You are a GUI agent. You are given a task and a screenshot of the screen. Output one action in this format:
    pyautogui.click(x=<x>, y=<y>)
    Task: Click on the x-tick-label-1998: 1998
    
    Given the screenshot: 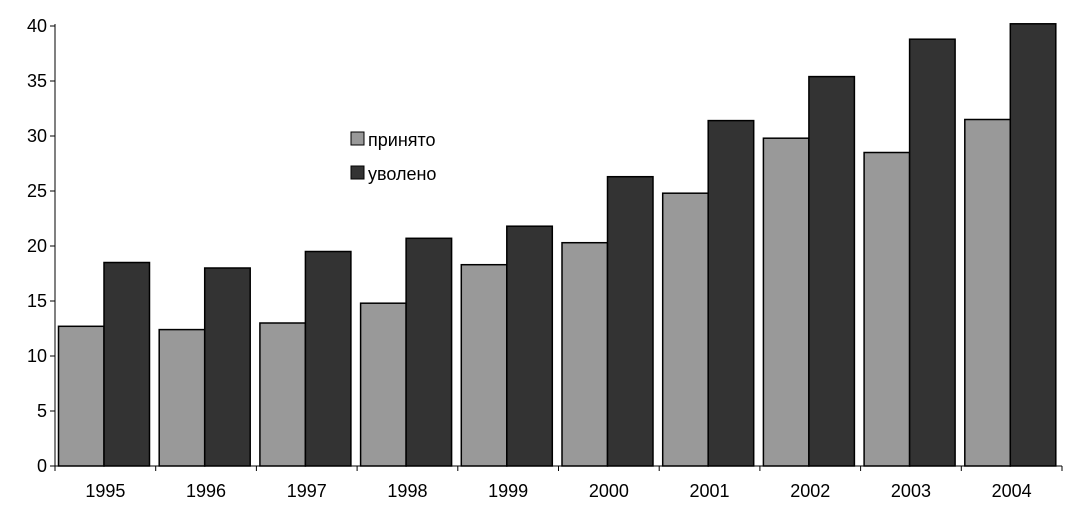 What is the action you would take?
    pyautogui.click(x=407, y=491)
    